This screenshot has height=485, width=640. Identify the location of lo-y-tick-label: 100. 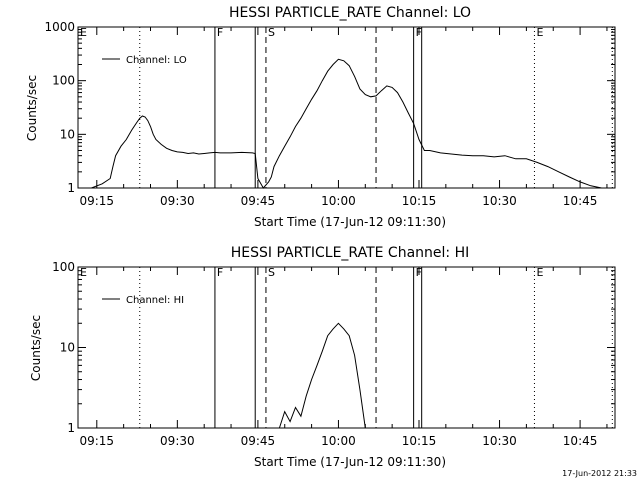
(63, 81).